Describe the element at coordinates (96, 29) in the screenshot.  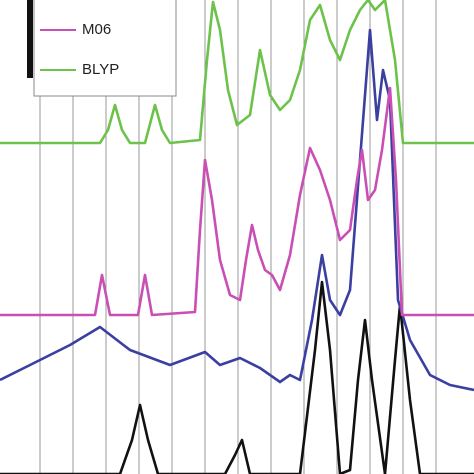
I see `legend-label: M06` at that location.